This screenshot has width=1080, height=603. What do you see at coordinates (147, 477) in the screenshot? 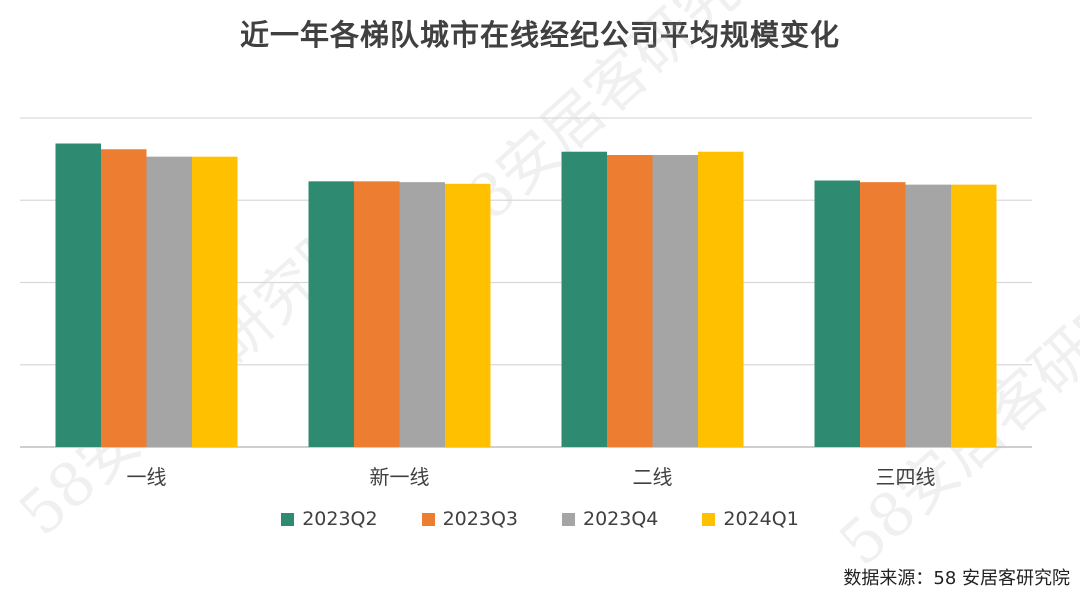
I see `x-tick-label: 一线` at bounding box center [147, 477].